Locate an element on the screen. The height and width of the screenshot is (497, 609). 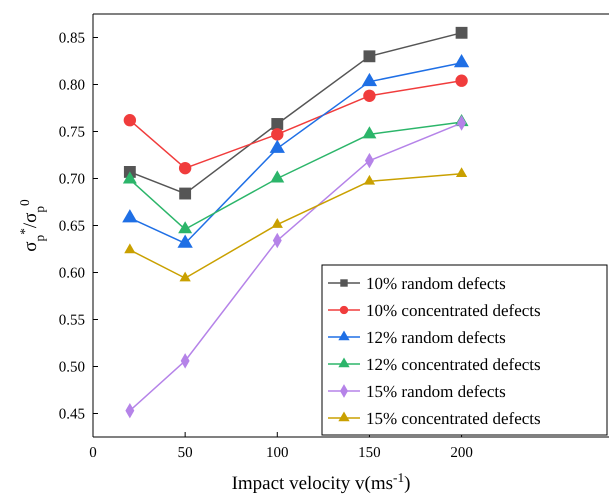
legend-label: 15% concentrated defects is located at coordinates (453, 418).